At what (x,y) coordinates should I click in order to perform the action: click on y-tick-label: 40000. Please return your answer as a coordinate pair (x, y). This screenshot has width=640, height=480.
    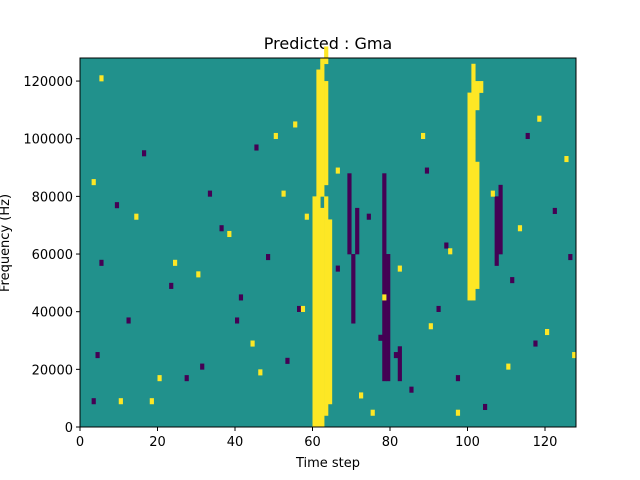
    Looking at the image, I should click on (52, 313).